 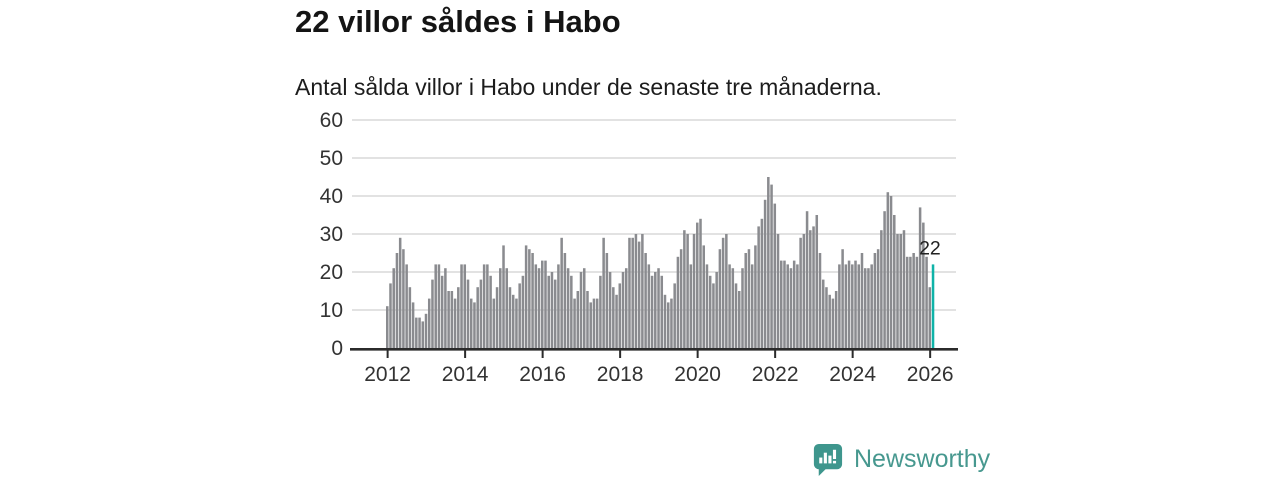 I want to click on x-tick-label: 2024, so click(x=852, y=374).